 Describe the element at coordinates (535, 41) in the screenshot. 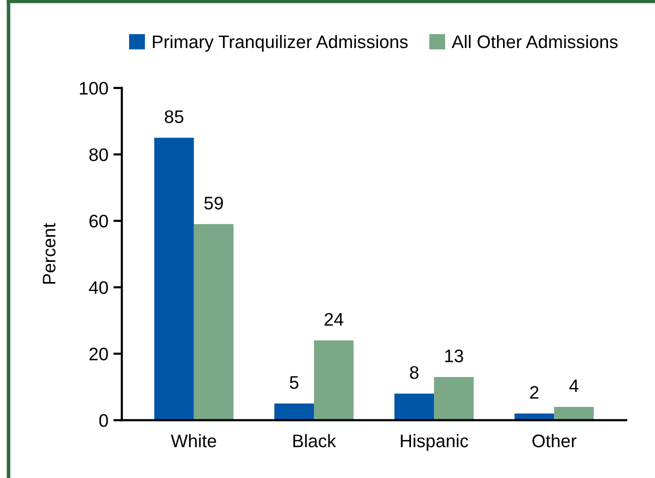

I see `legend-label: All Other Admissions` at that location.